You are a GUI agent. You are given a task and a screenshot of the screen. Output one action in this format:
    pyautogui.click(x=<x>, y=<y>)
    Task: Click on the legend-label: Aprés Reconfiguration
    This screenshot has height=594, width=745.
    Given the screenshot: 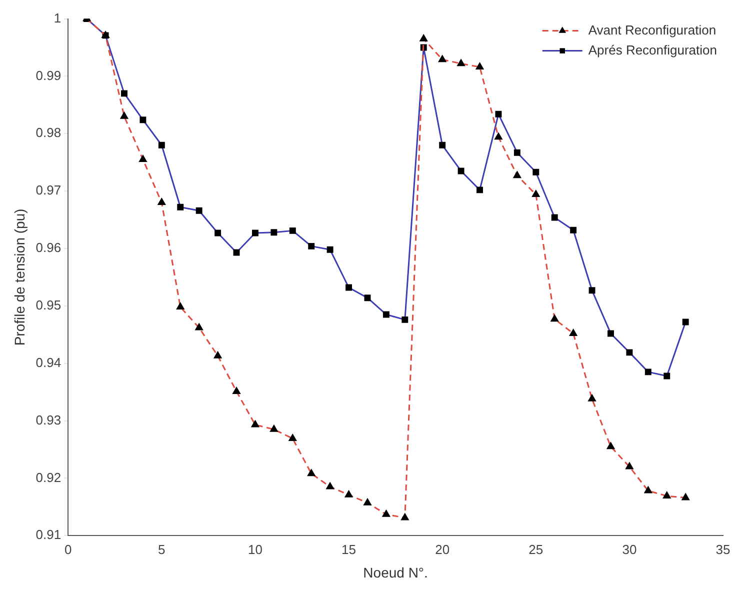 What is the action you would take?
    pyautogui.click(x=653, y=50)
    